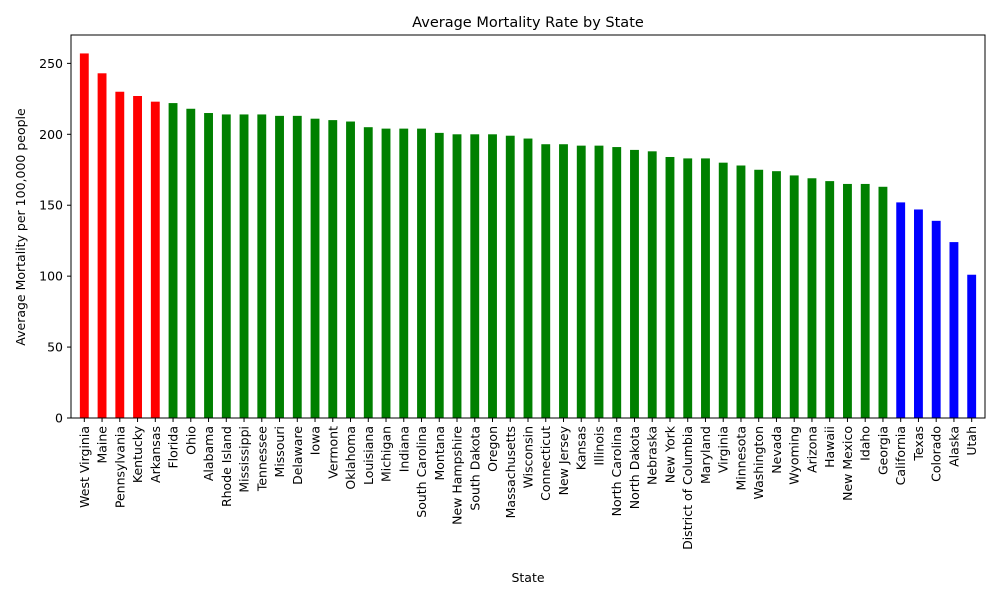  What do you see at coordinates (226, 466) in the screenshot?
I see `x-tick-label: Rhode Island` at bounding box center [226, 466].